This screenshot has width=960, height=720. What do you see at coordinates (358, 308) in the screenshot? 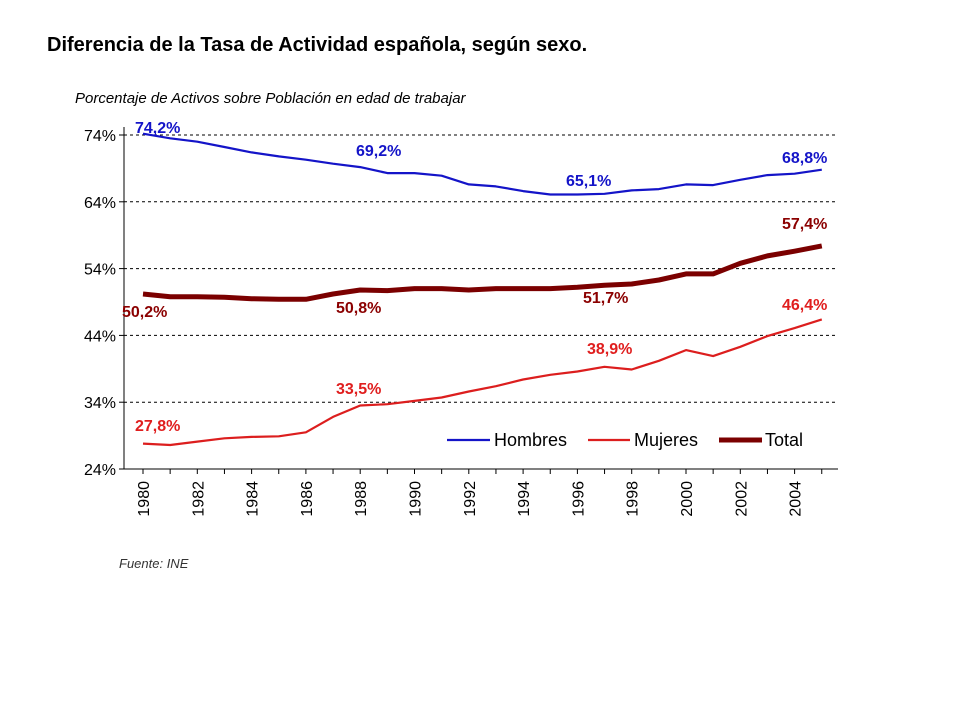
I see `data-label-total: 50,8%` at bounding box center [358, 308].